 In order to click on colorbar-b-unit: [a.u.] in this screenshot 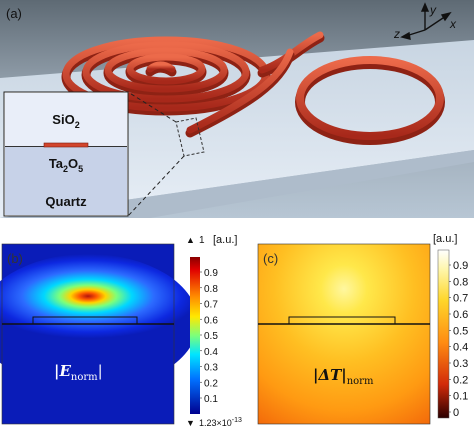, I will do `click(225, 240)`.